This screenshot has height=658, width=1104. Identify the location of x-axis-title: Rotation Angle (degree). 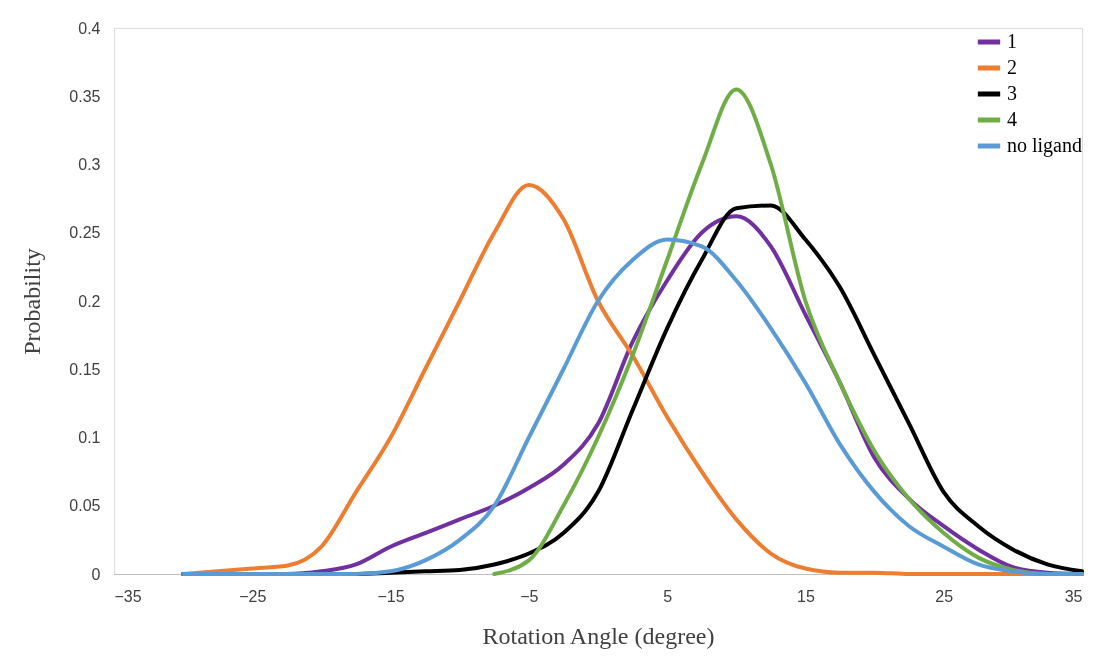
(598, 635).